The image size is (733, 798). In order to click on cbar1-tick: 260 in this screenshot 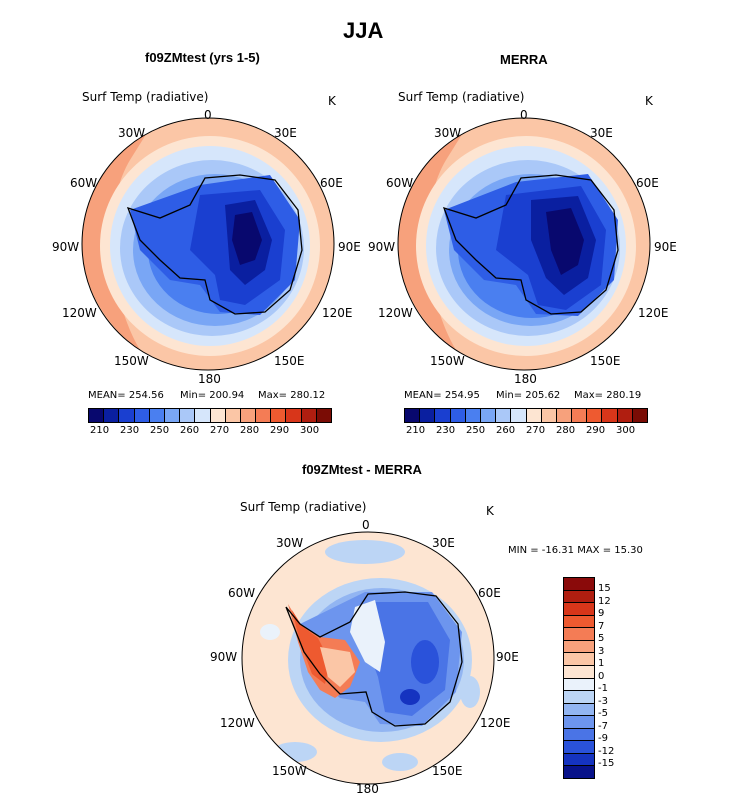, I will do `click(190, 430)`.